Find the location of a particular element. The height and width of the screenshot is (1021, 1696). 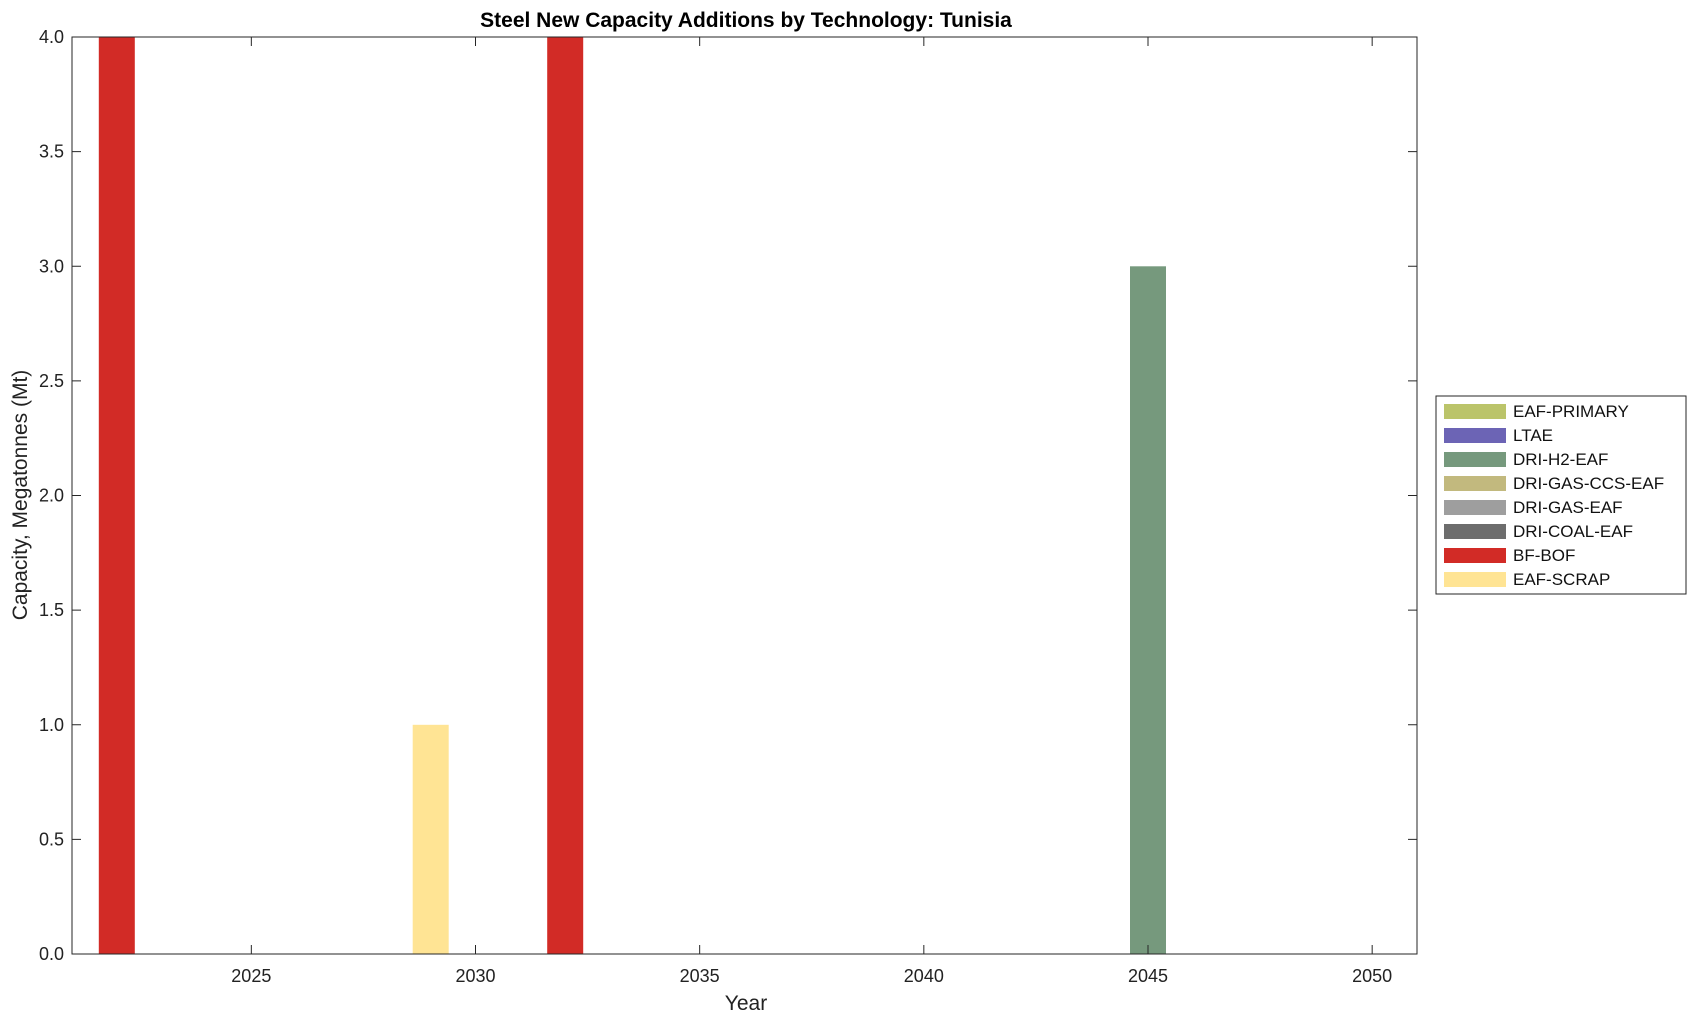

y-tick-label: 1.5 is located at coordinates (51, 610).